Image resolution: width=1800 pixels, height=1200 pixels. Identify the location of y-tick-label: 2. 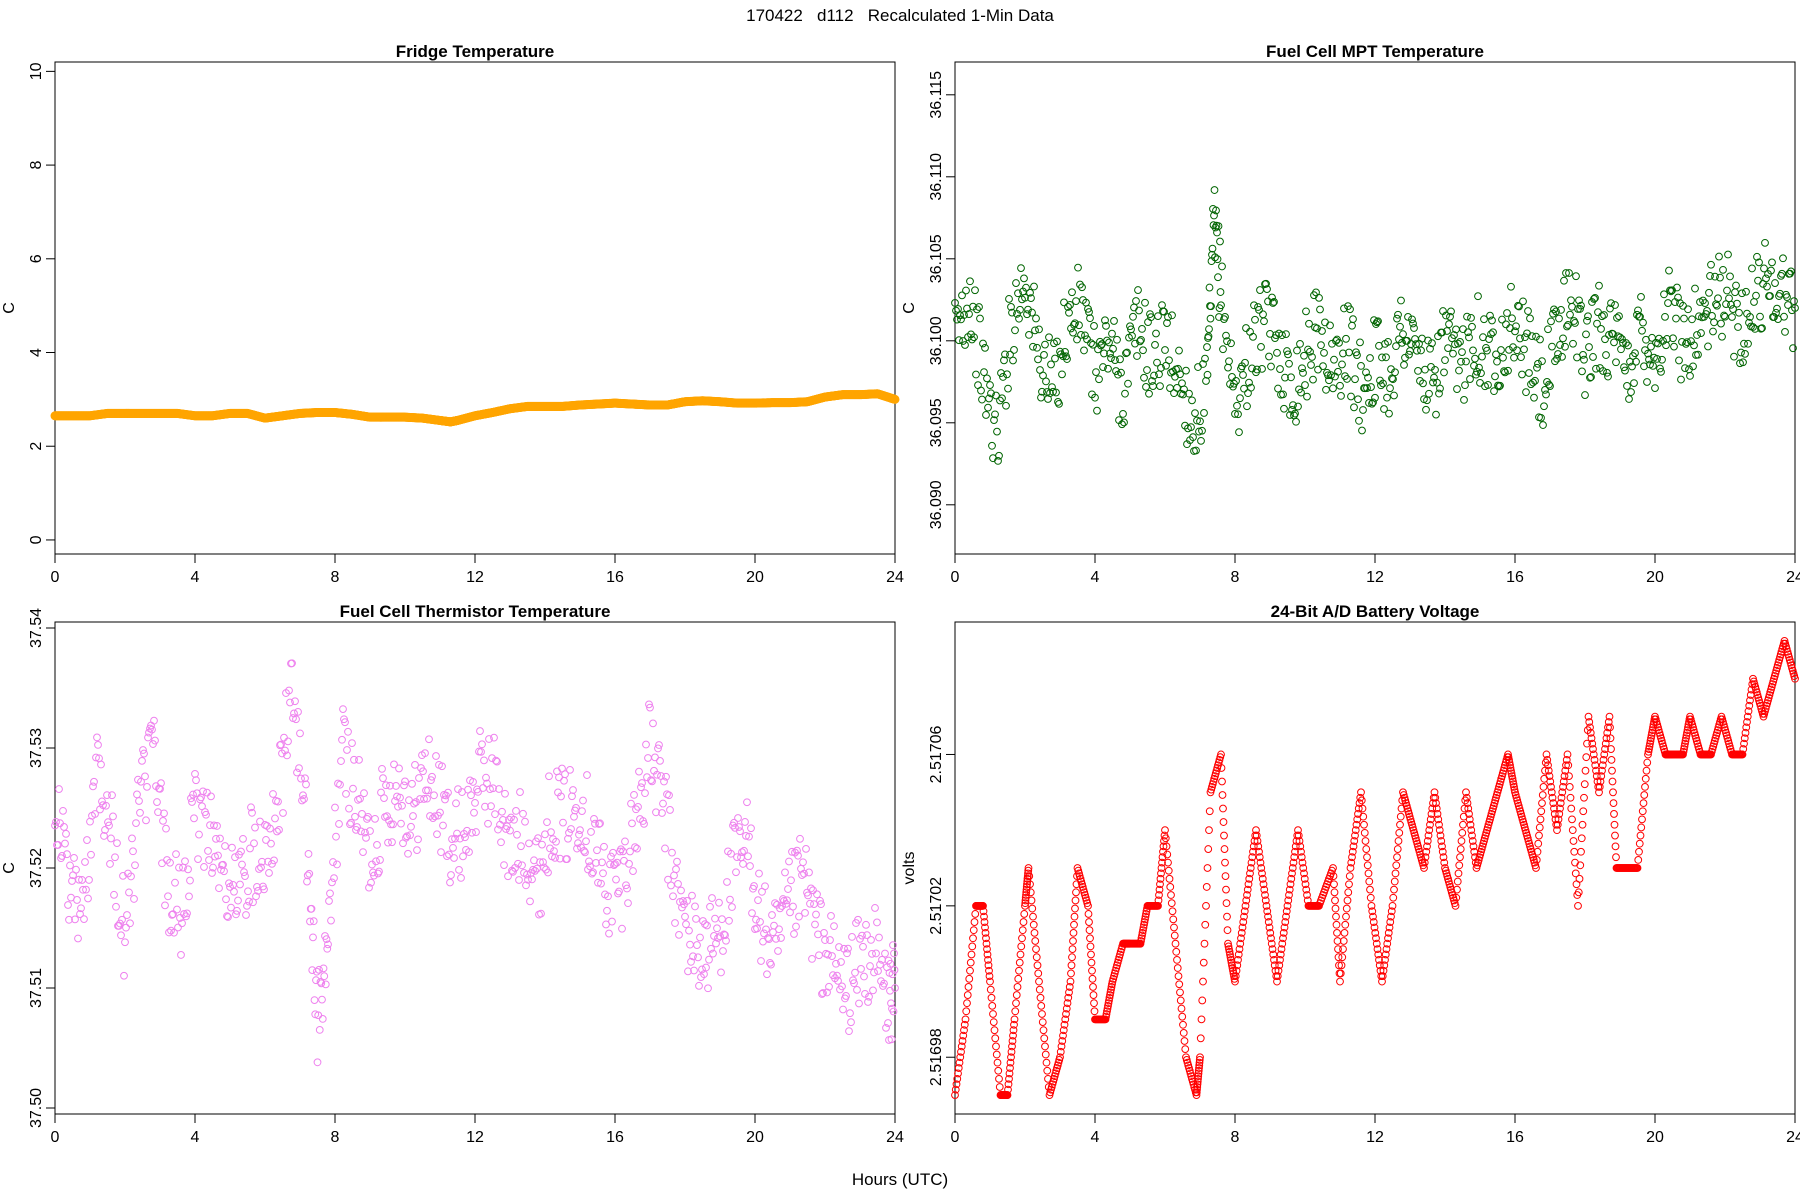
(36, 446).